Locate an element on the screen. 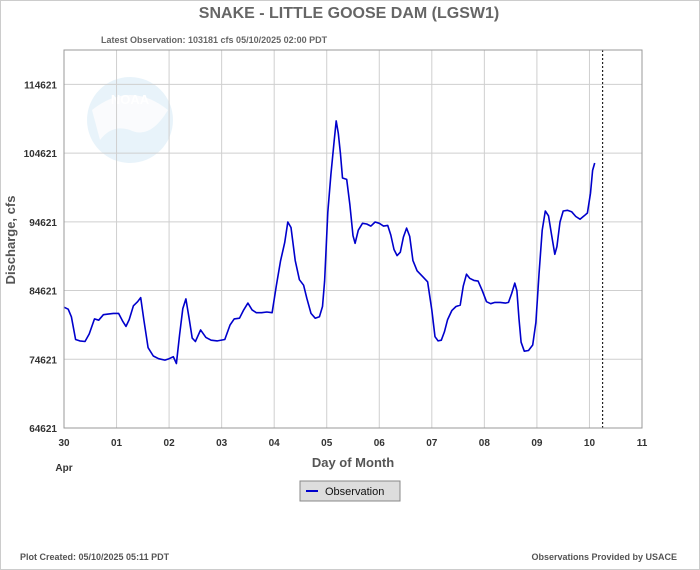 The image size is (700, 570). y-tick-label: 114621 is located at coordinates (40, 85).